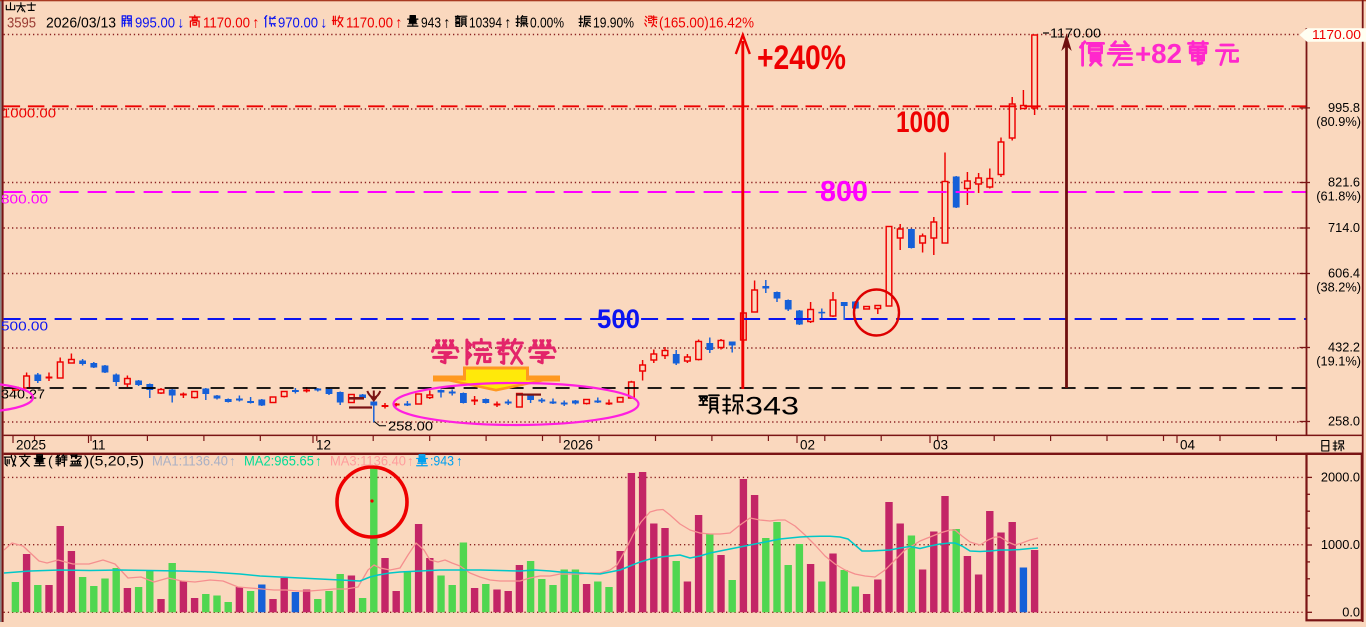 The height and width of the screenshot is (627, 1366). What do you see at coordinates (1344, 227) in the screenshot?
I see `svg-text: 714.0` at bounding box center [1344, 227].